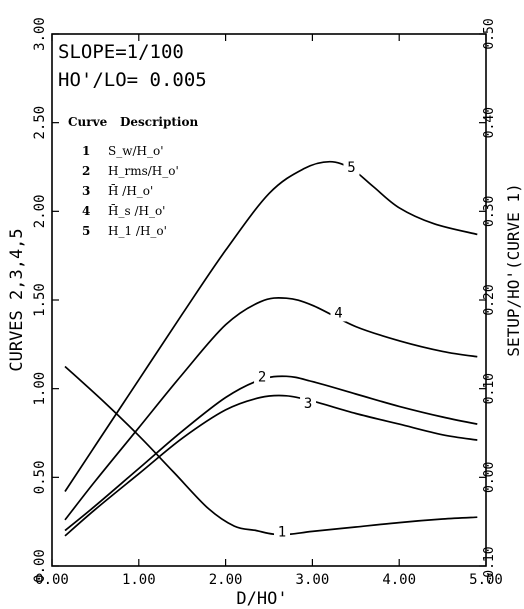  I want to click on y-axis-right-label: SETUP/HO'(CURVE 1), so click(513, 269).